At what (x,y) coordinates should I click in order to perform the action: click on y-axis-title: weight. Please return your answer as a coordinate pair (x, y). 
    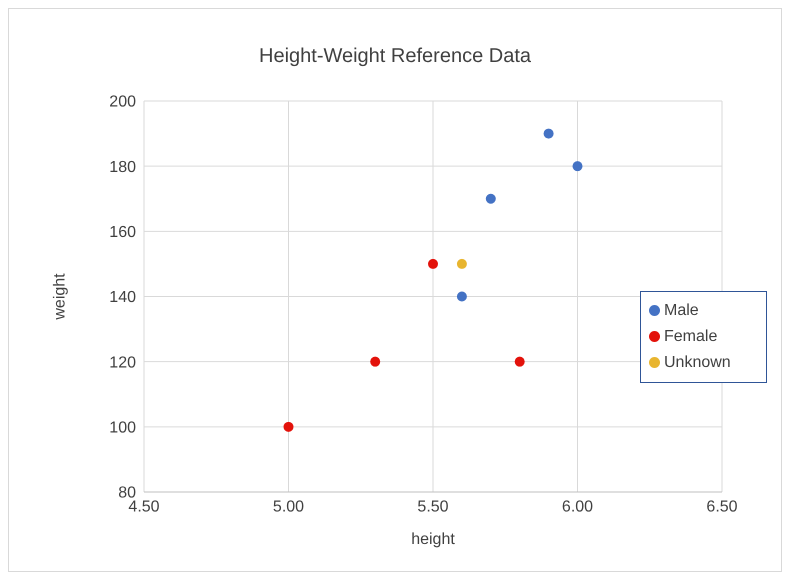
    Looking at the image, I should click on (60, 296).